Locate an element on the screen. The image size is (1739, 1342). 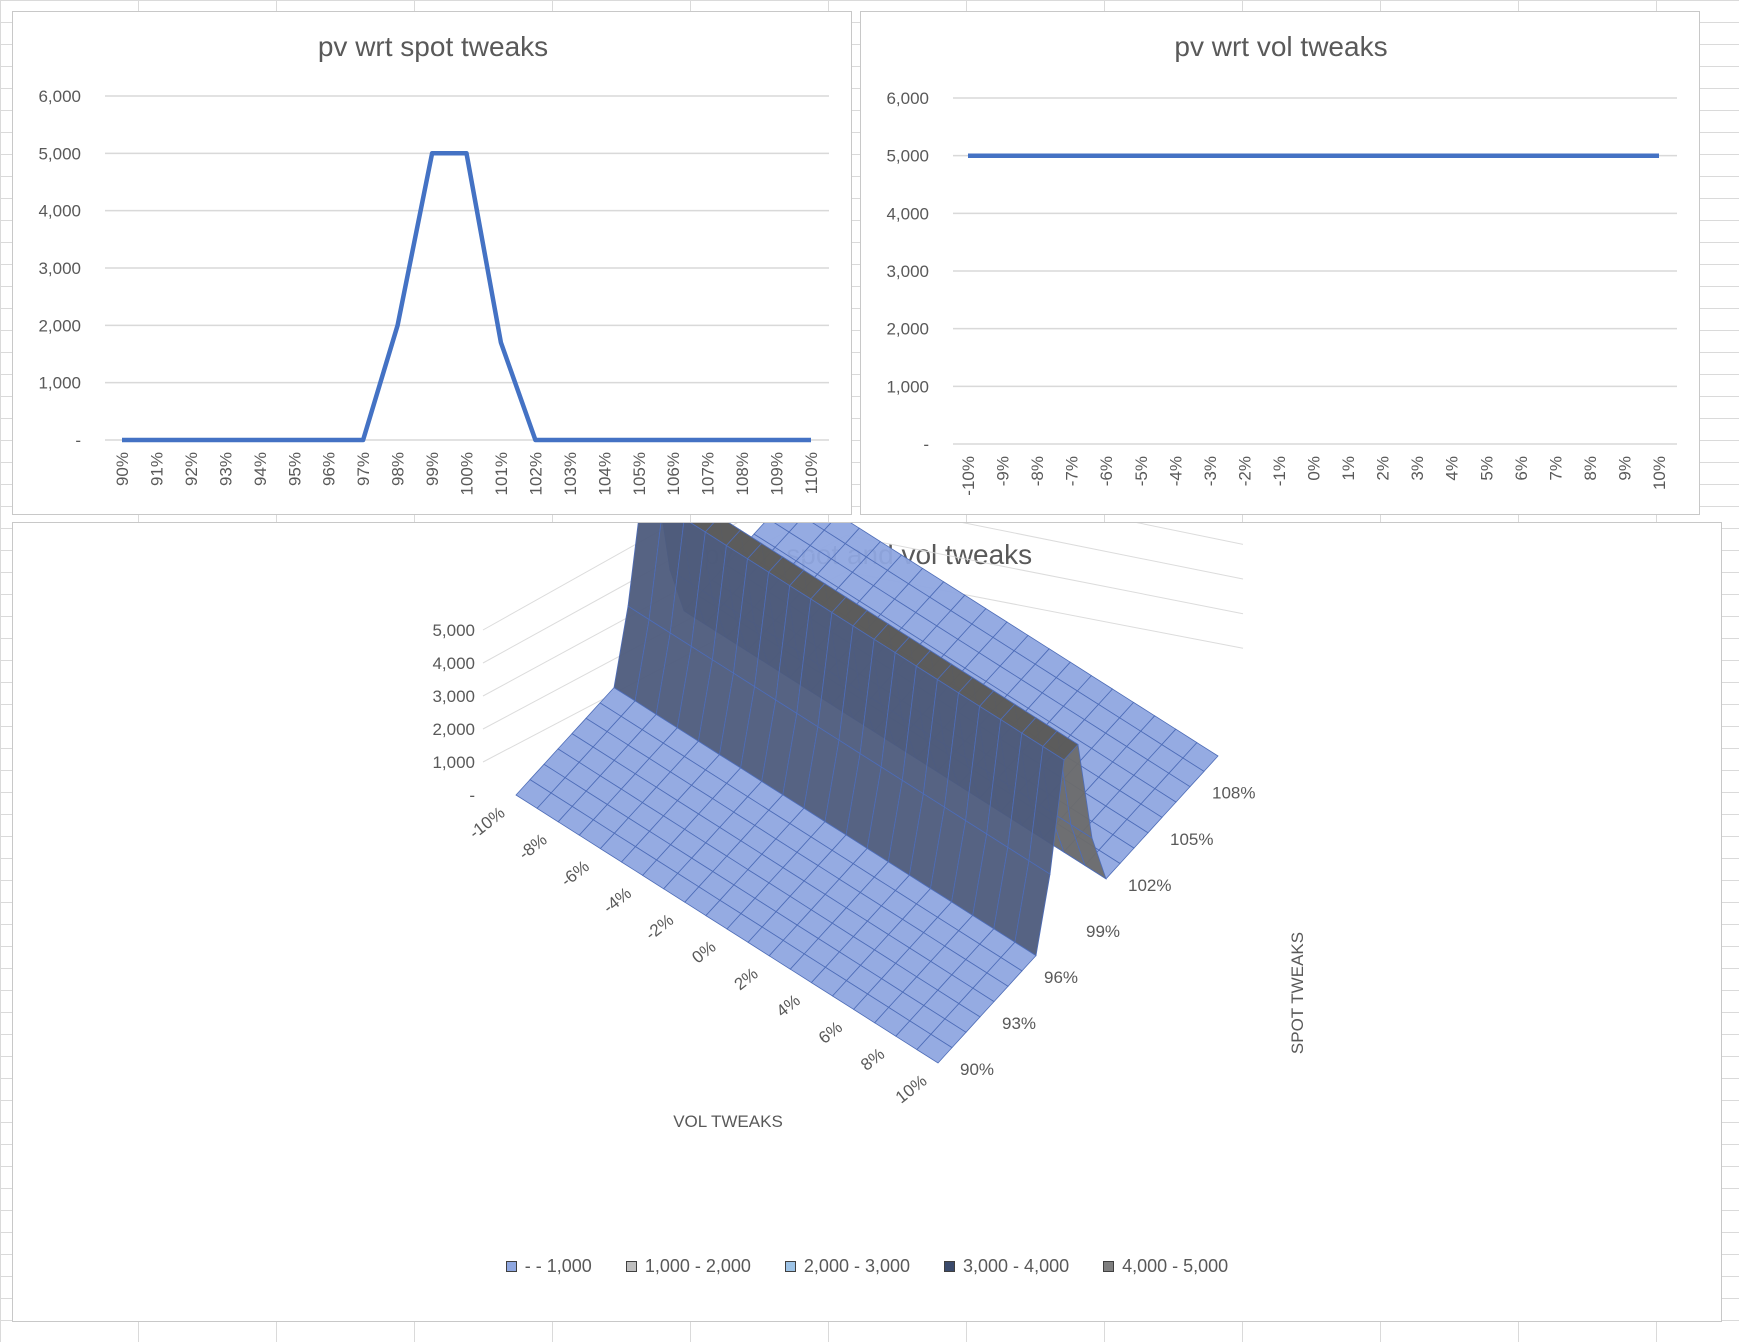
z-tick-label: 1,000 is located at coordinates (453, 762).